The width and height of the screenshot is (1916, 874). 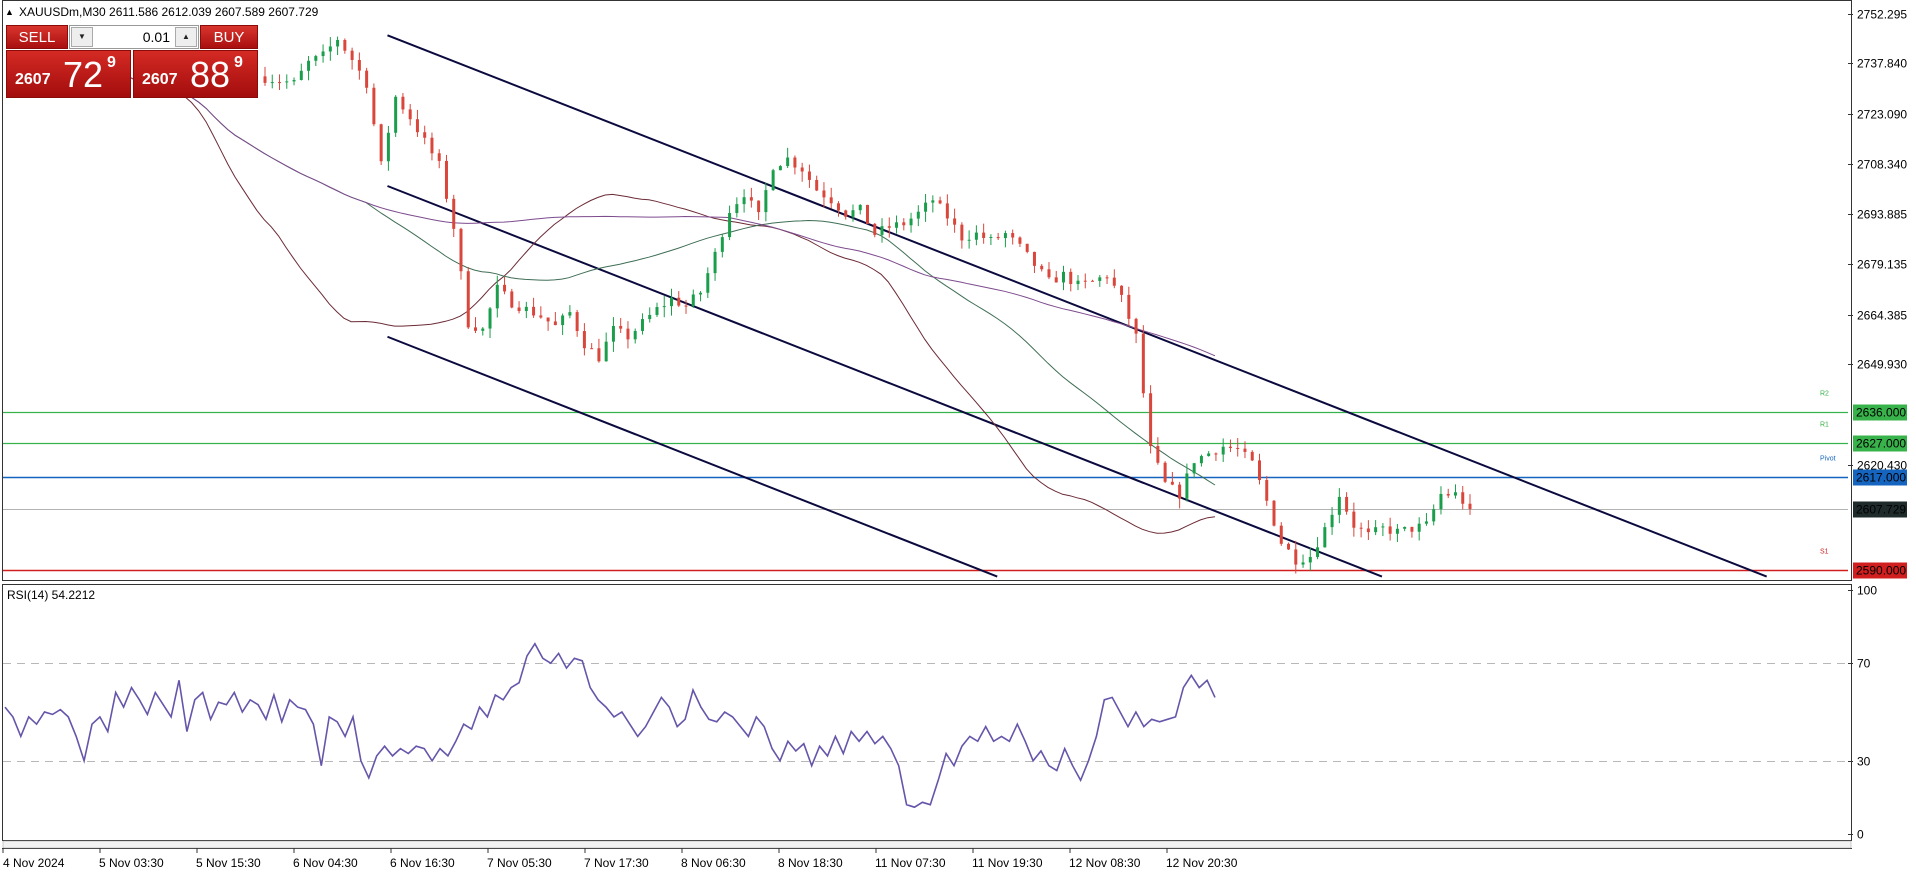 I want to click on buy-button: BUY, so click(x=229, y=37).